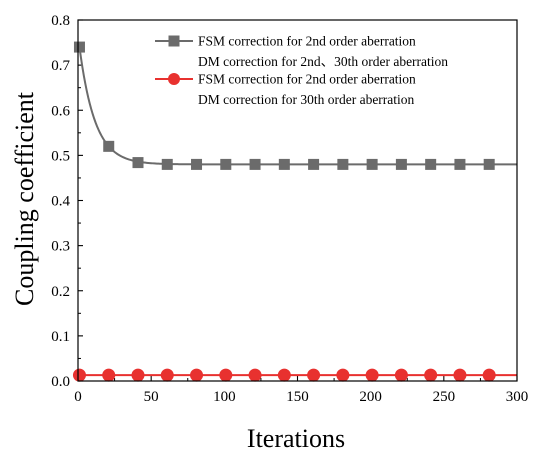 This screenshot has width=550, height=468. I want to click on y-tick-label: 0.0, so click(60, 382).